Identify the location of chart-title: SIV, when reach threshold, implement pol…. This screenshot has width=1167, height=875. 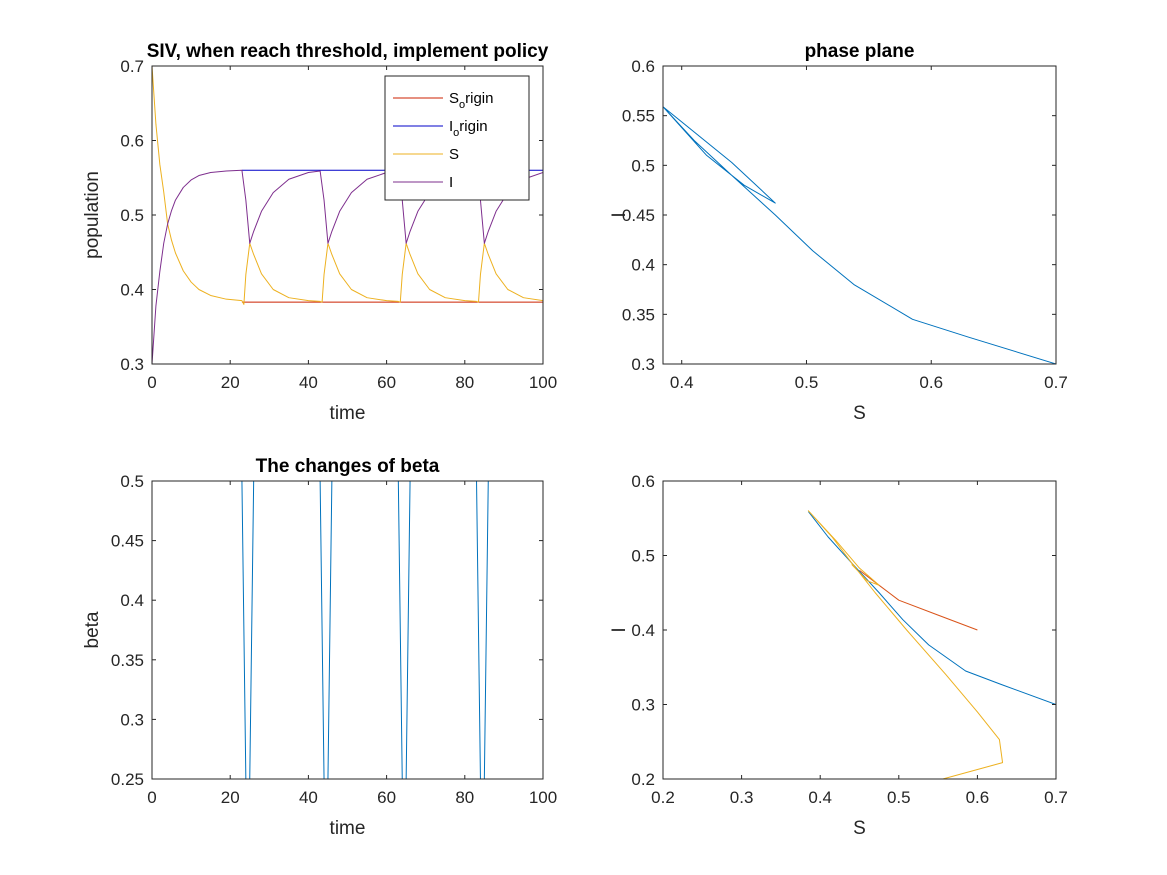
(348, 51).